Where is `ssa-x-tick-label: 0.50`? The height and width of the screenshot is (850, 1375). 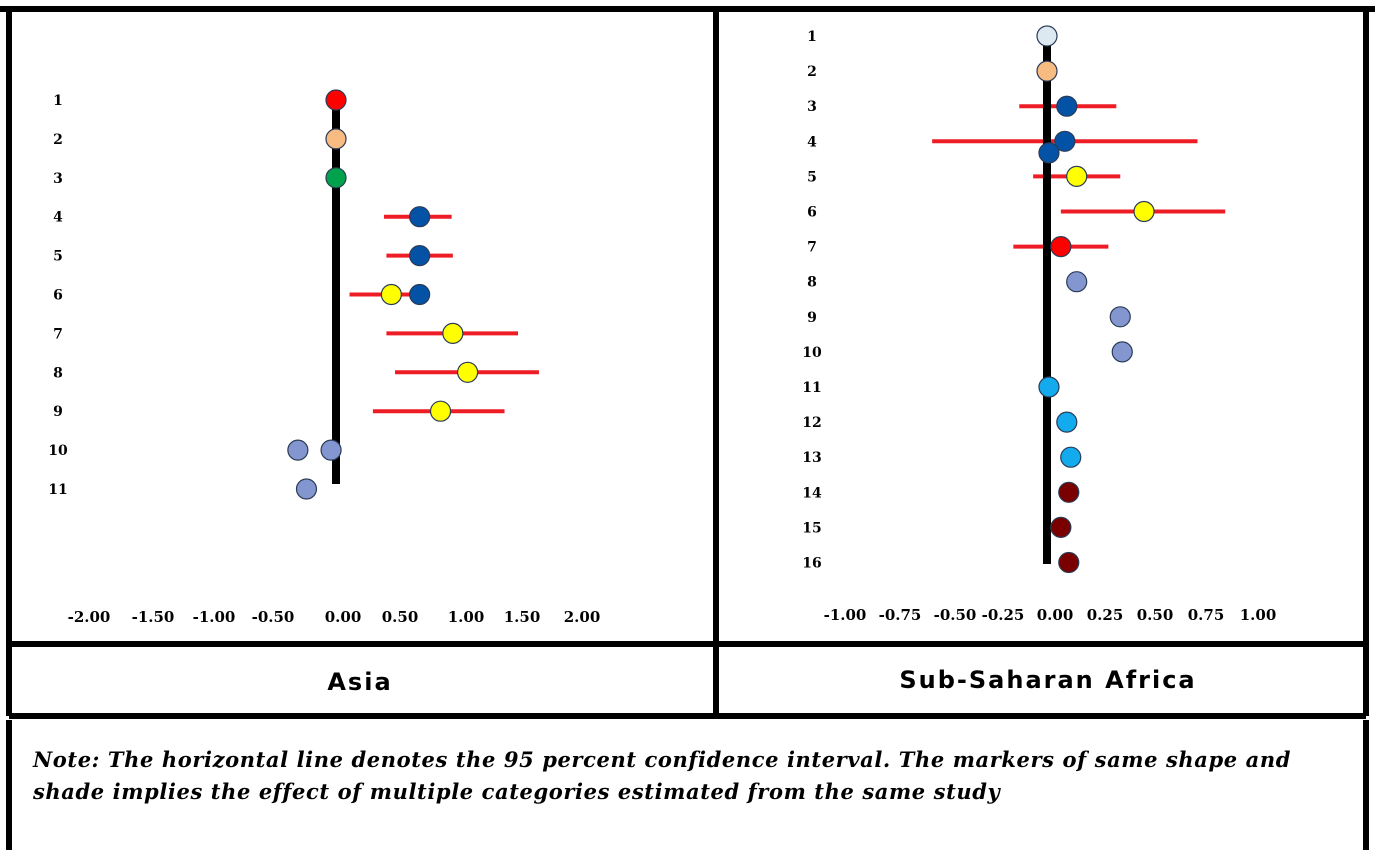
ssa-x-tick-label: 0.50 is located at coordinates (1155, 615).